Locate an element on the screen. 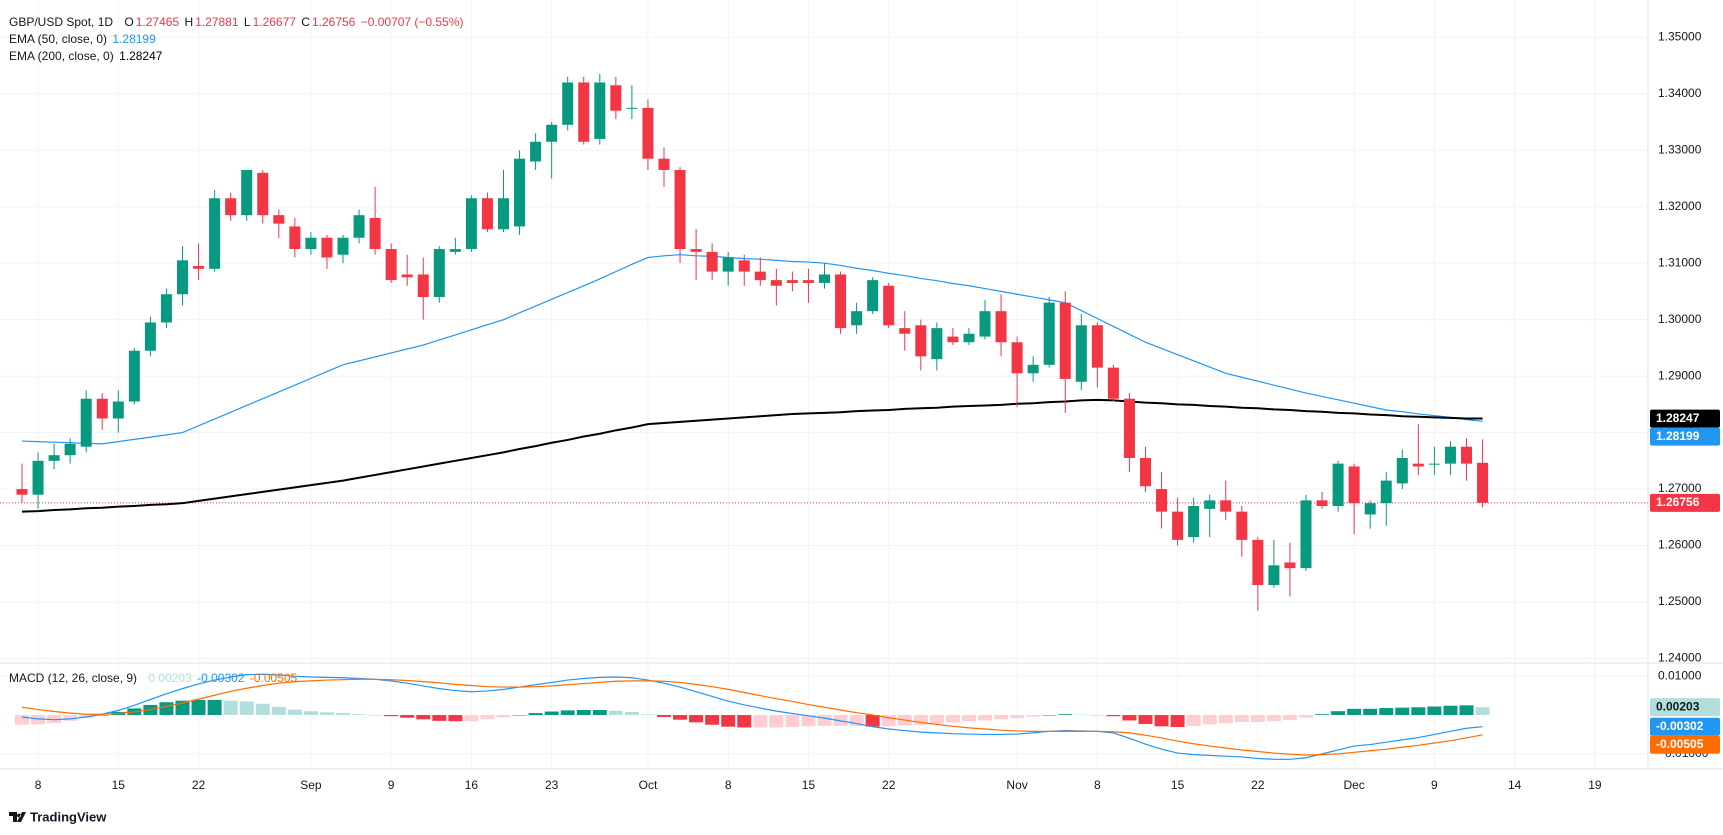 This screenshot has height=835, width=1723. x-tick-label: 9 is located at coordinates (1434, 785).